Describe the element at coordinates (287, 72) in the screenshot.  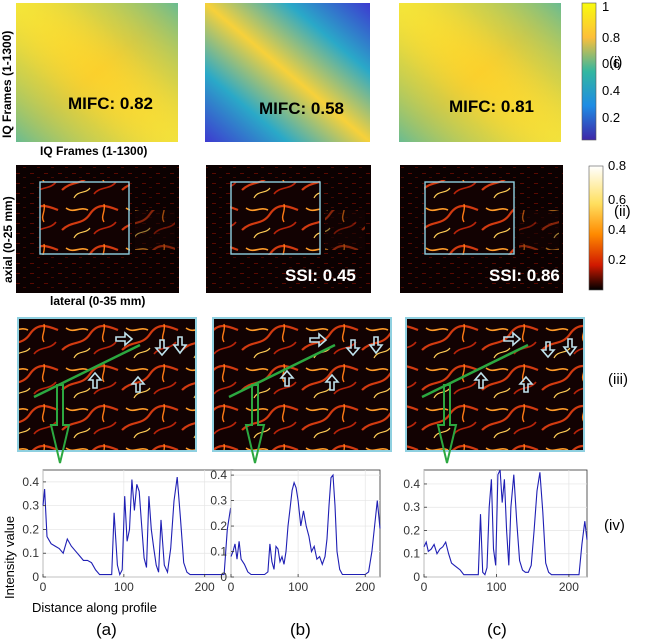
I see `row-i-panel-b` at that location.